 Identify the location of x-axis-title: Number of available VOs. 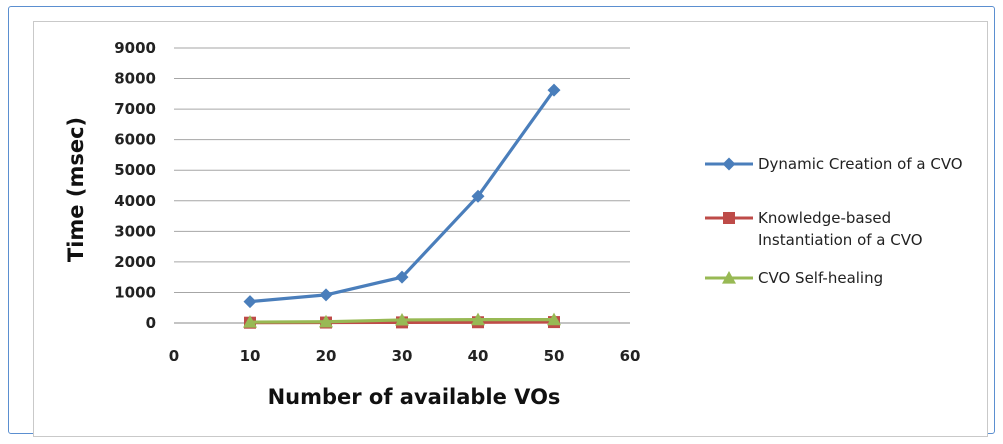
(414, 397).